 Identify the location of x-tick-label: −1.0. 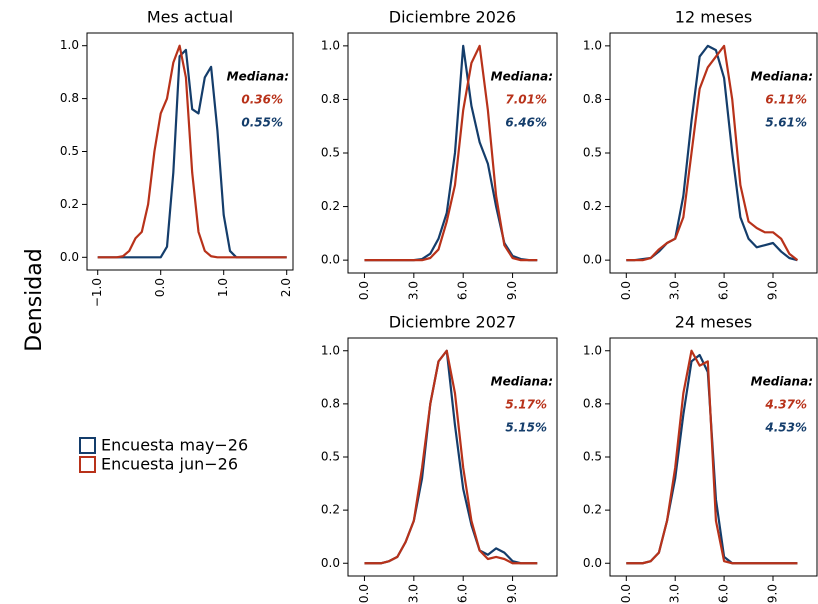
(97, 292).